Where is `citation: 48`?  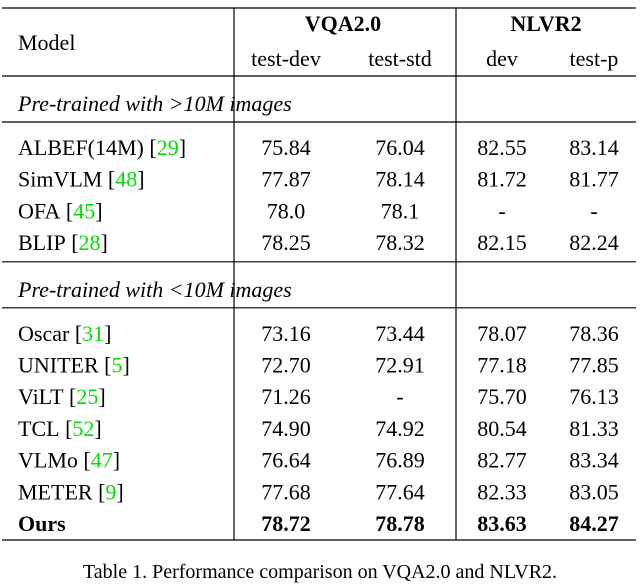 citation: 48 is located at coordinates (126, 179).